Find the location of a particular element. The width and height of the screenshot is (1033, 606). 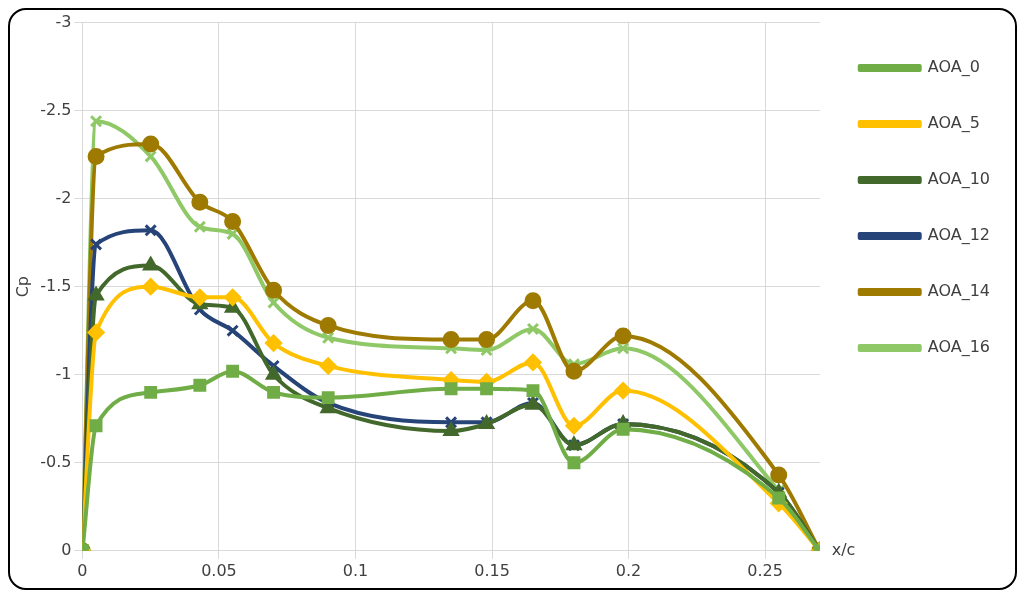

y-tick-label: -2 is located at coordinates (63, 197).